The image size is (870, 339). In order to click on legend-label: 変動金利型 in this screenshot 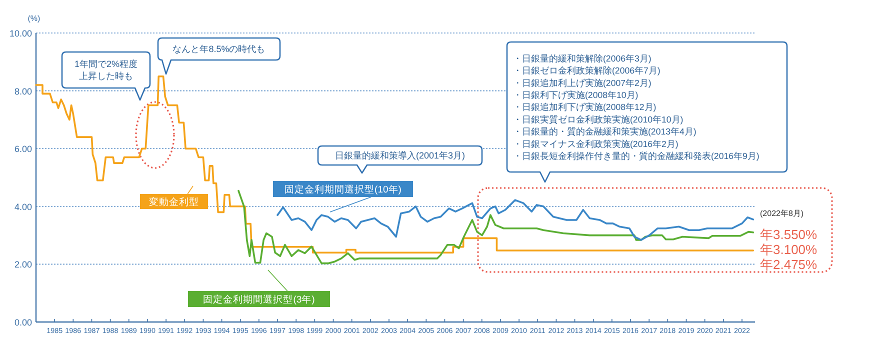, I will do `click(174, 202)`.